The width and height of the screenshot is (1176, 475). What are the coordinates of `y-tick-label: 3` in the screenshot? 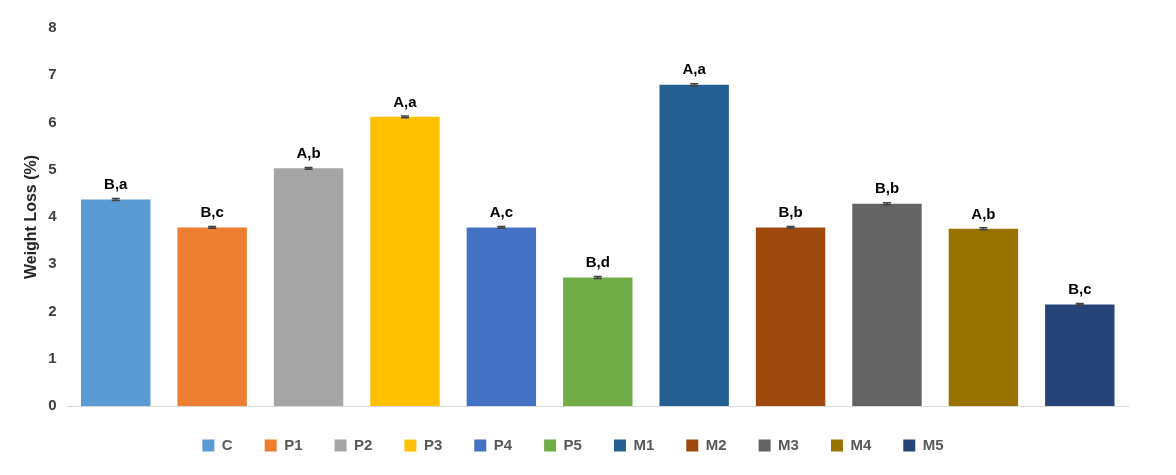 It's located at (52, 263).